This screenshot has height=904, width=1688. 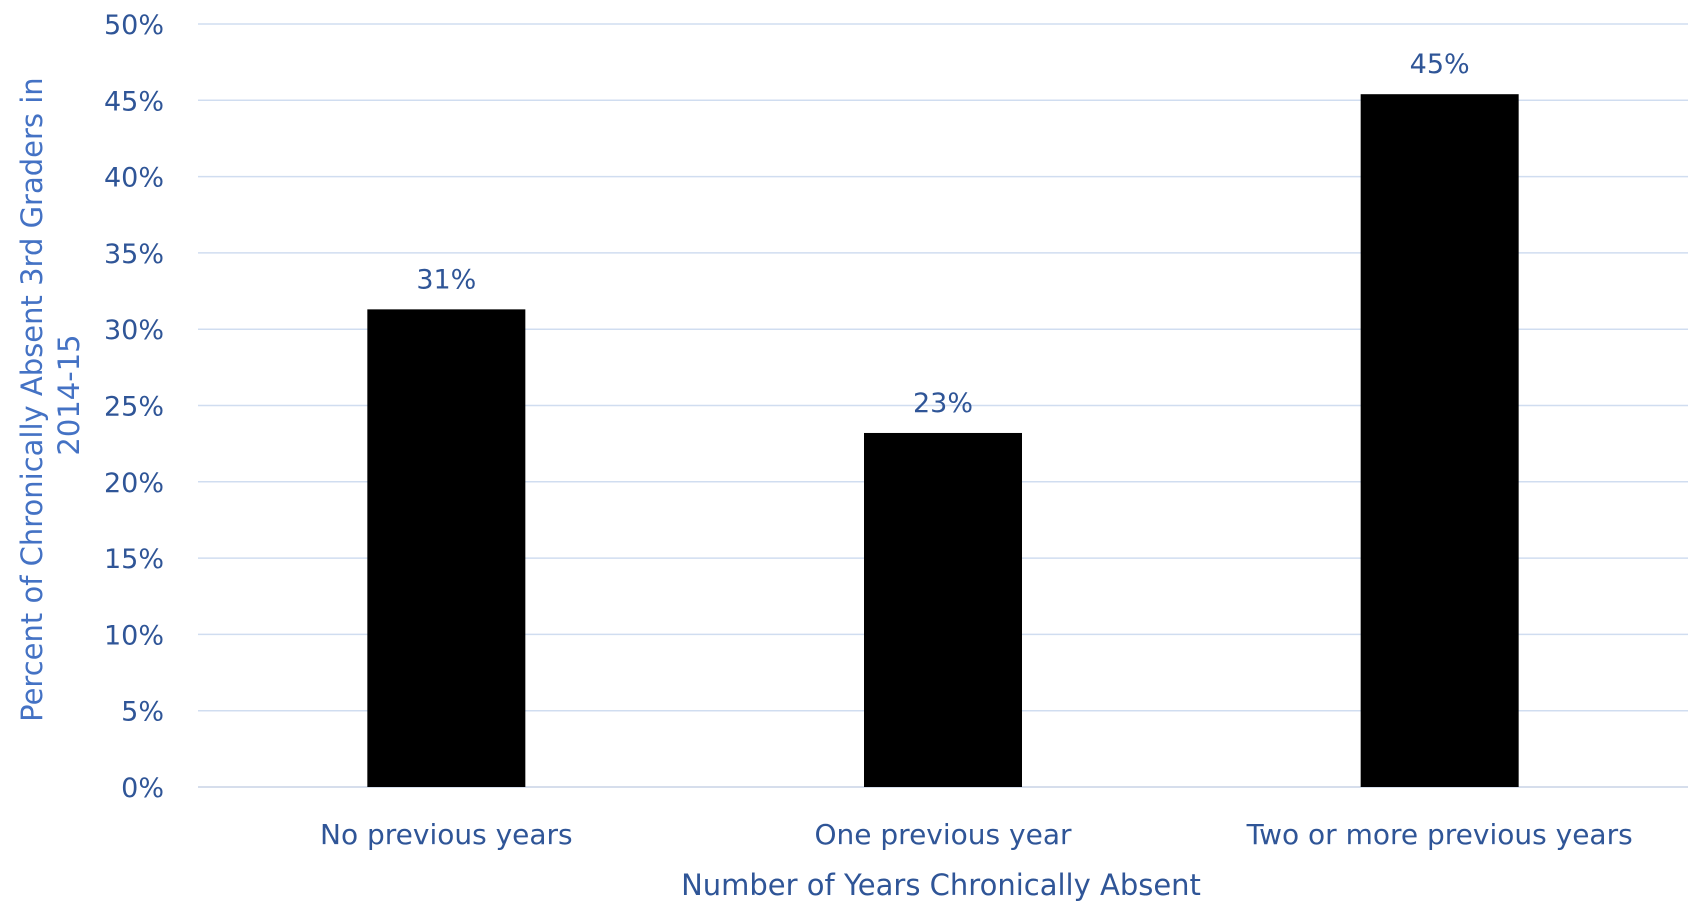 I want to click on y-axis-ticks: 0% 5% 10% 15% 20% 25% 30% 35% 40% 45% 50%, so click(x=134, y=407).